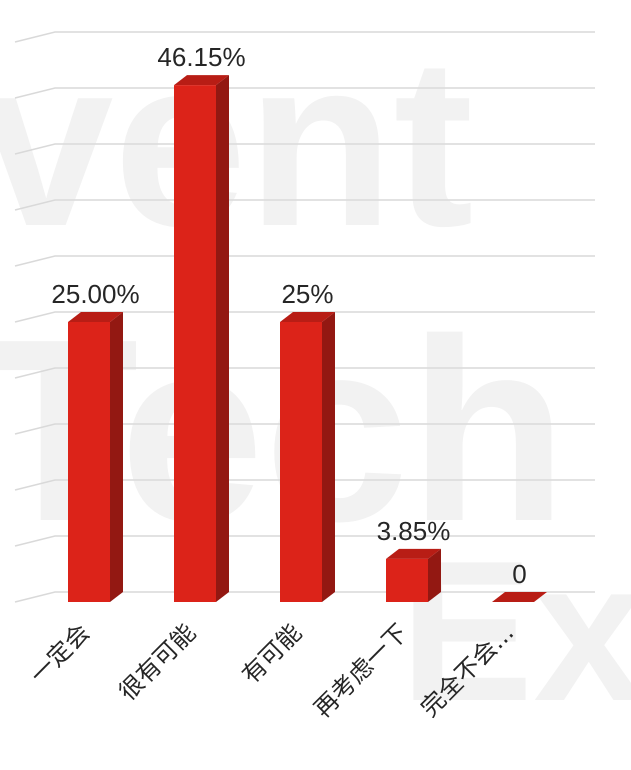  What do you see at coordinates (414, 531) in the screenshot?
I see `data-label-4: 3.85%` at bounding box center [414, 531].